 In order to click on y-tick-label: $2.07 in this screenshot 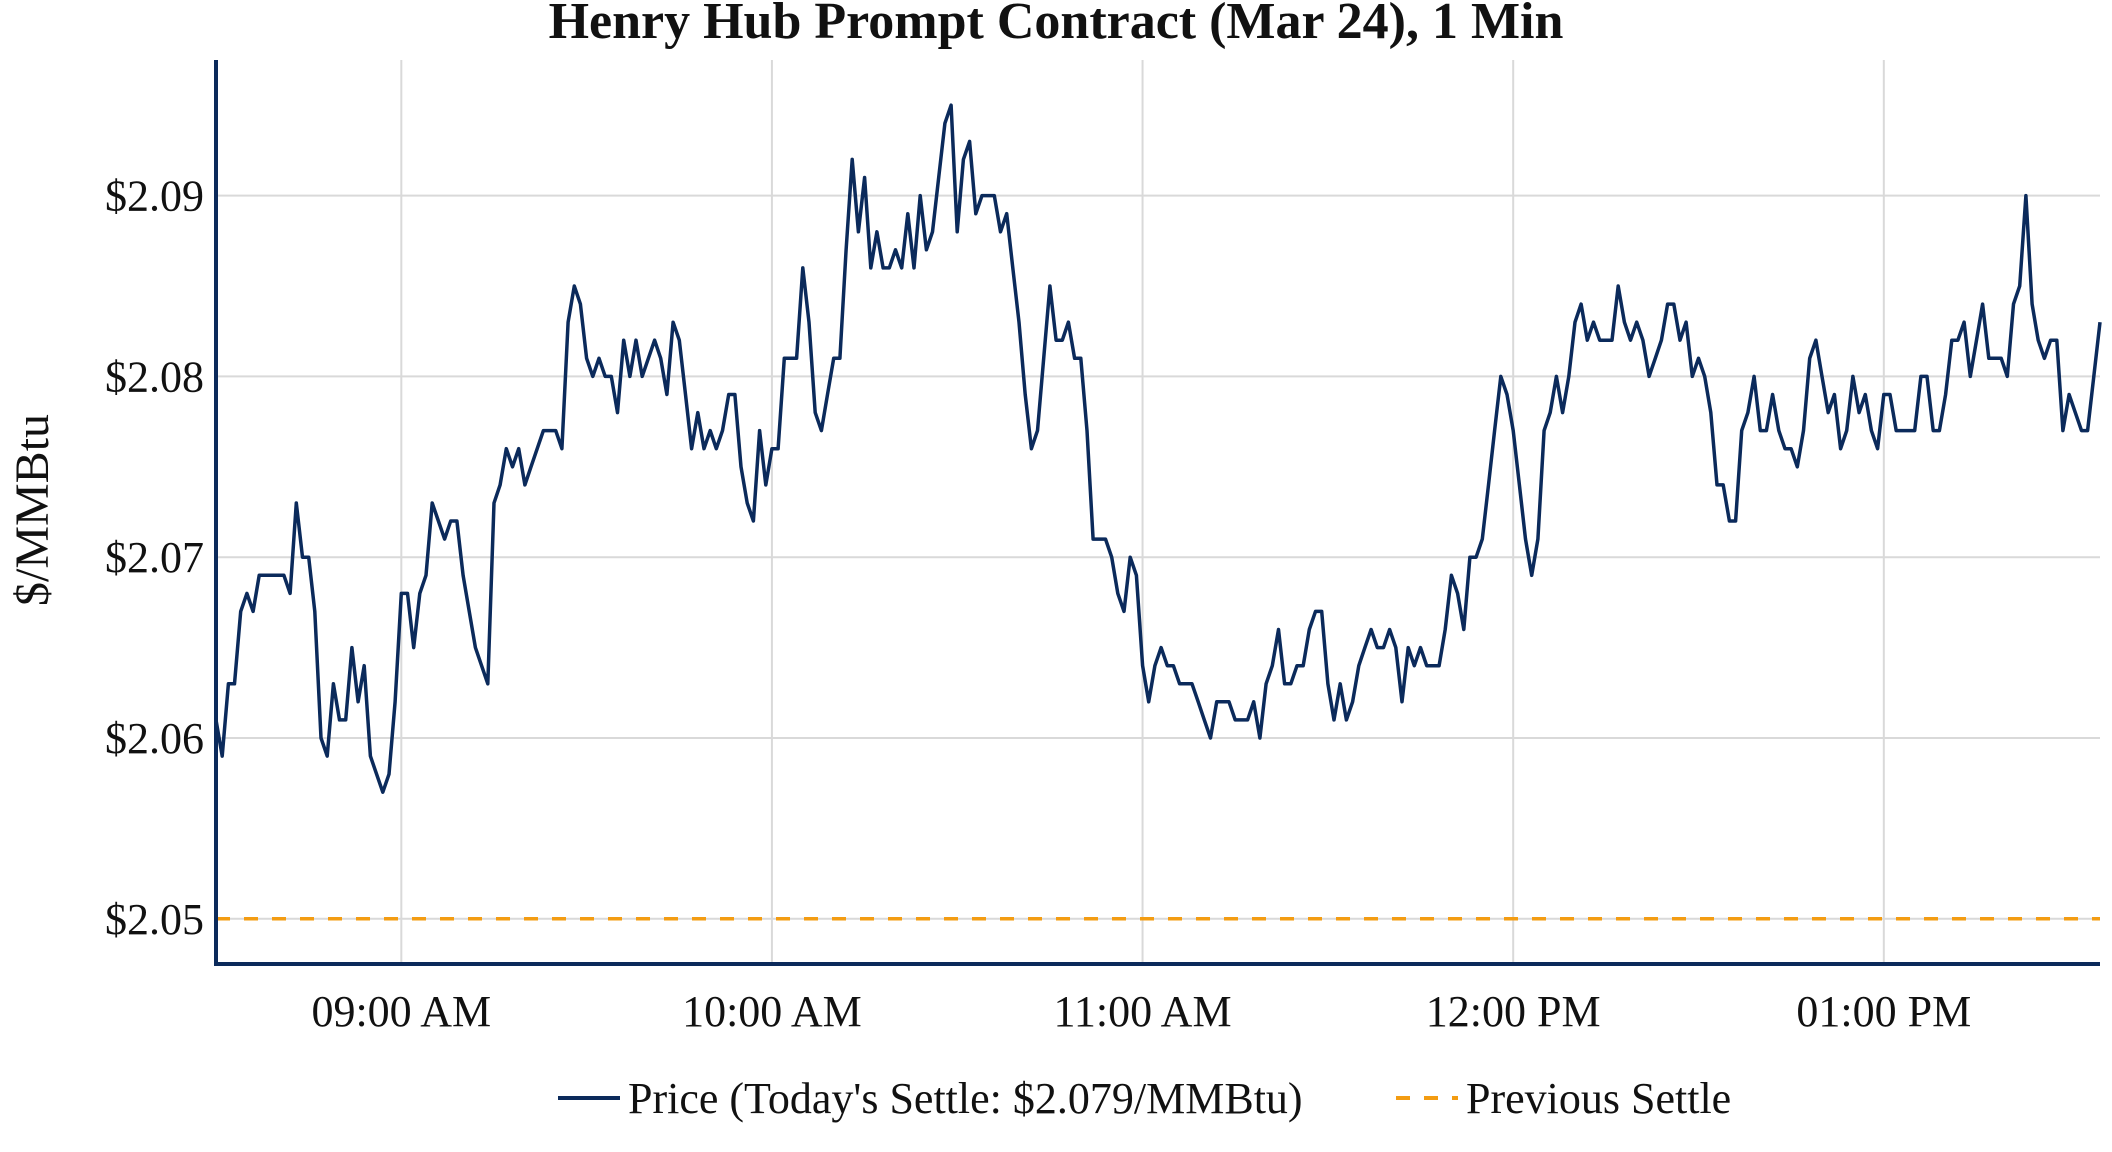, I will do `click(154, 557)`.